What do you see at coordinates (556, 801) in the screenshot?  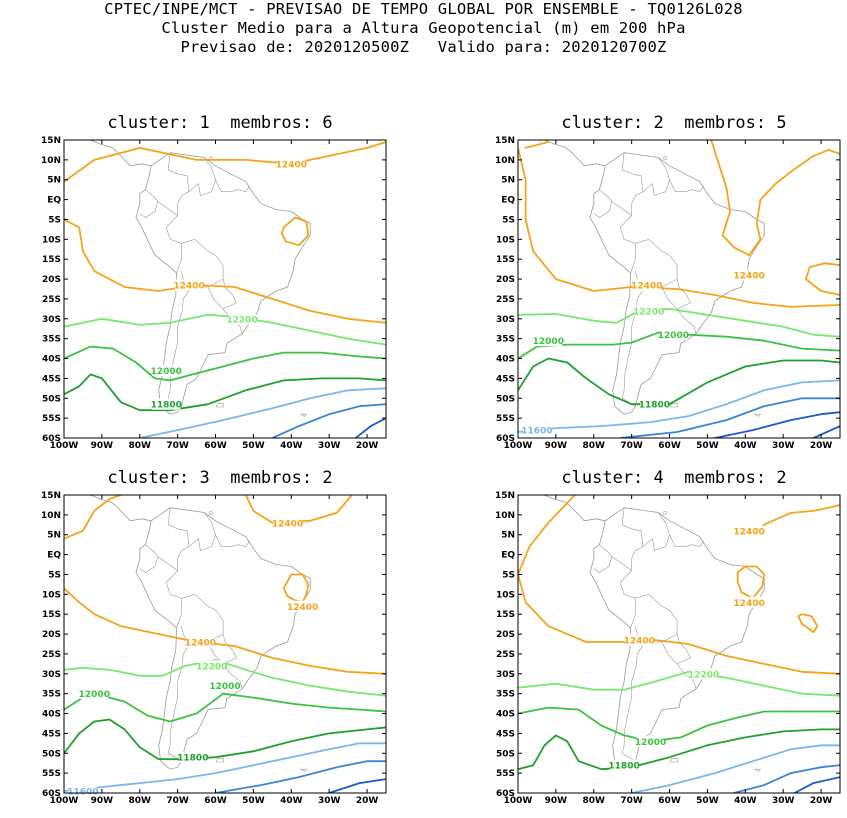 I see `lon-tick-label: 90W` at bounding box center [556, 801].